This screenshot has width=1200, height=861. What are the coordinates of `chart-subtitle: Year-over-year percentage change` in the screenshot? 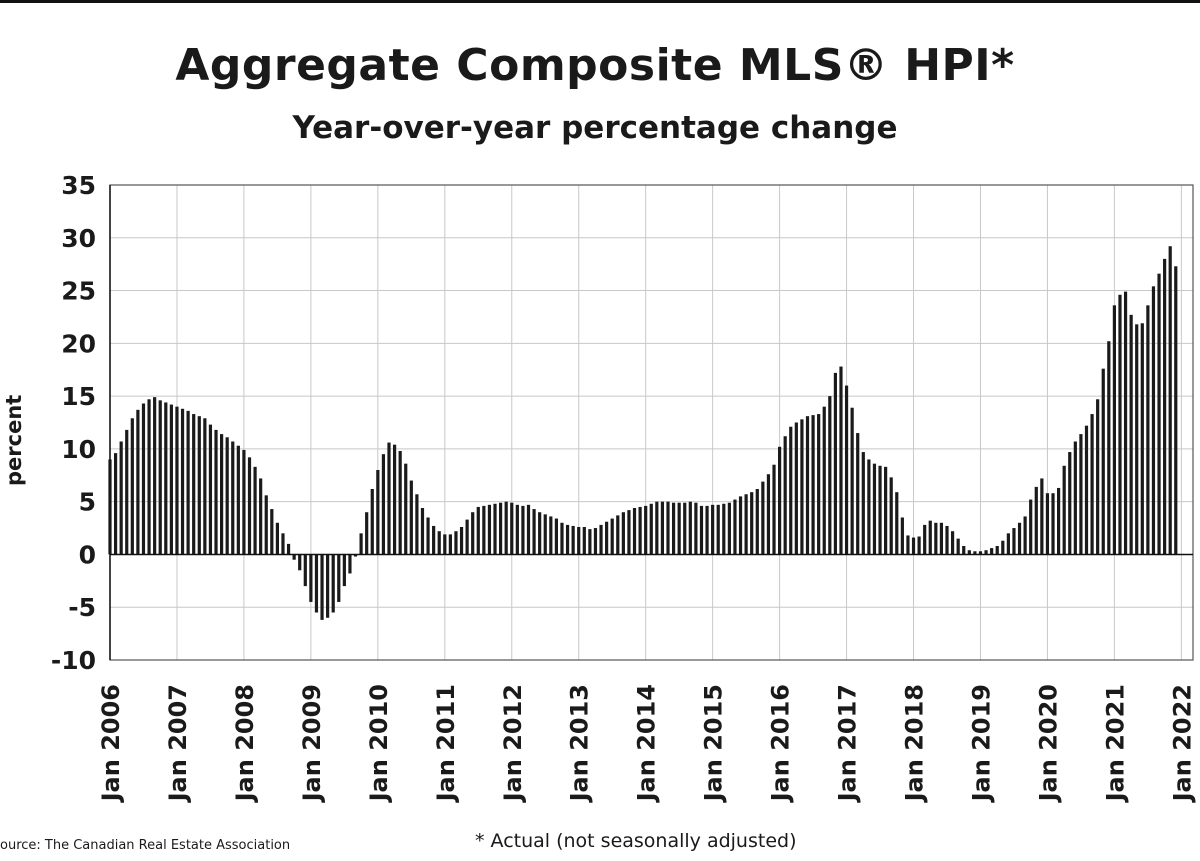 It's located at (595, 128).